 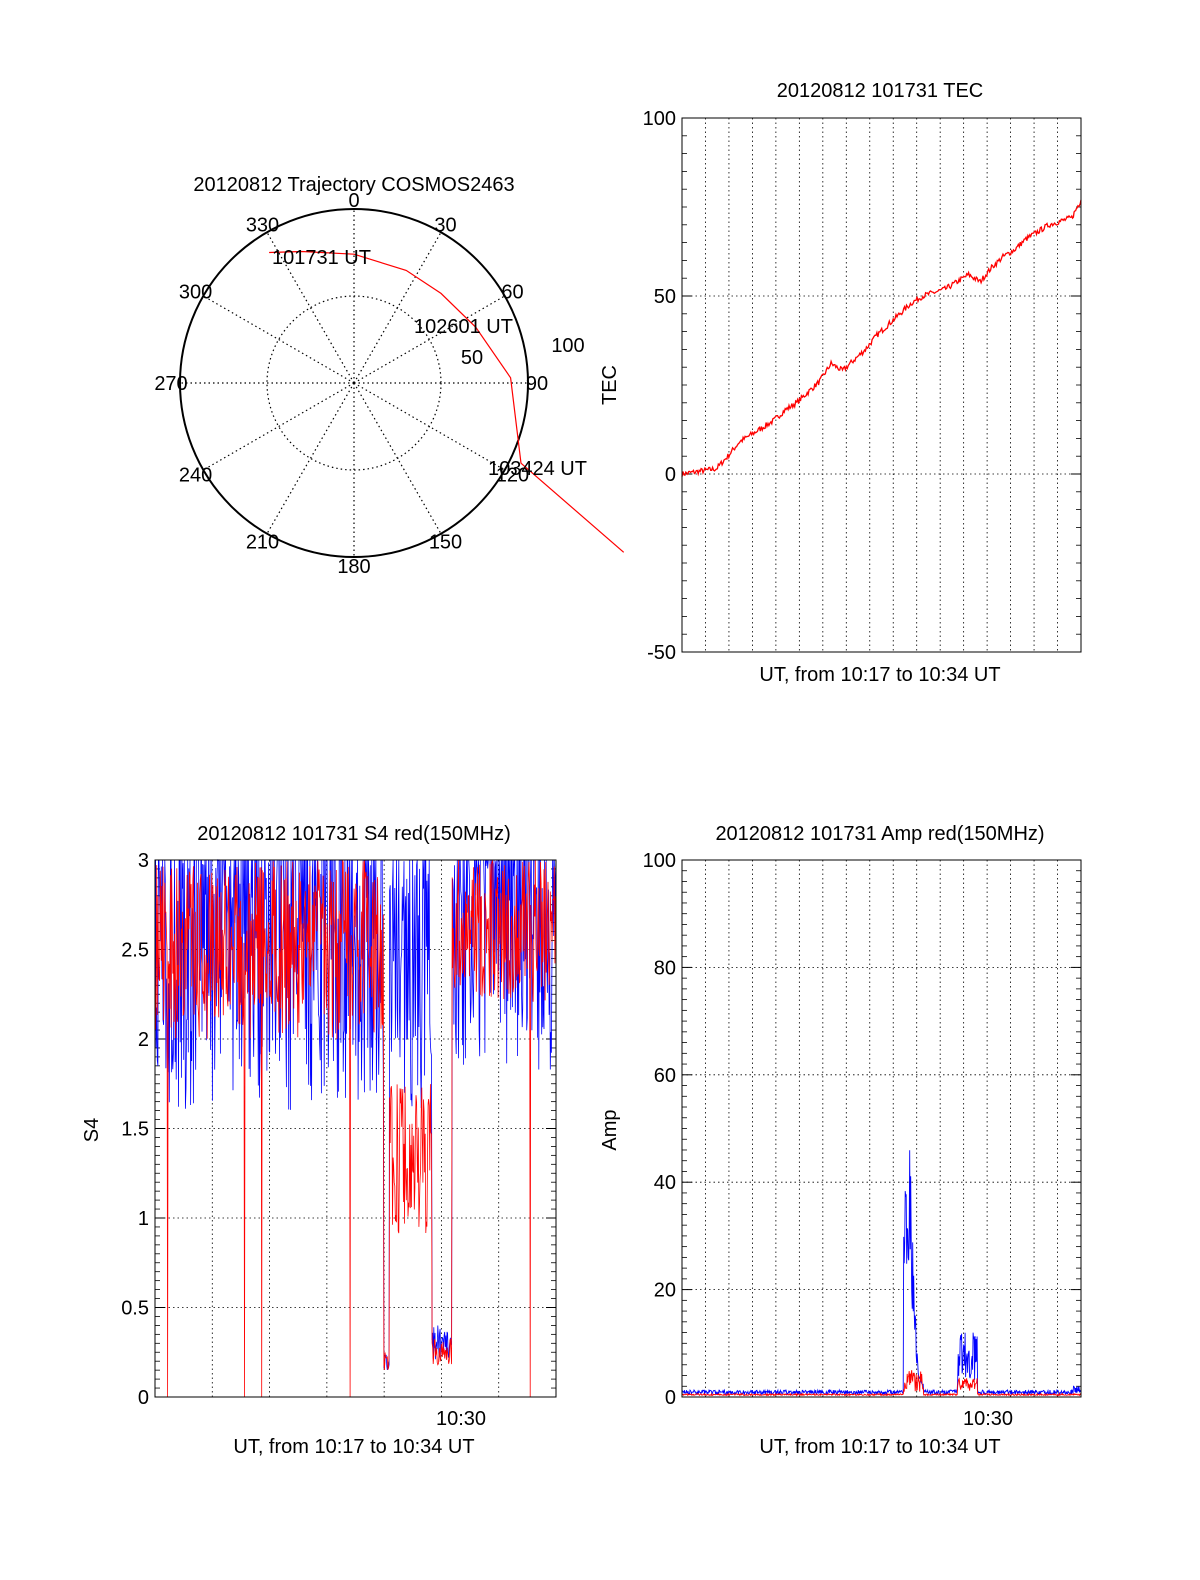 I want to click on tec-grid, so click(x=881, y=385).